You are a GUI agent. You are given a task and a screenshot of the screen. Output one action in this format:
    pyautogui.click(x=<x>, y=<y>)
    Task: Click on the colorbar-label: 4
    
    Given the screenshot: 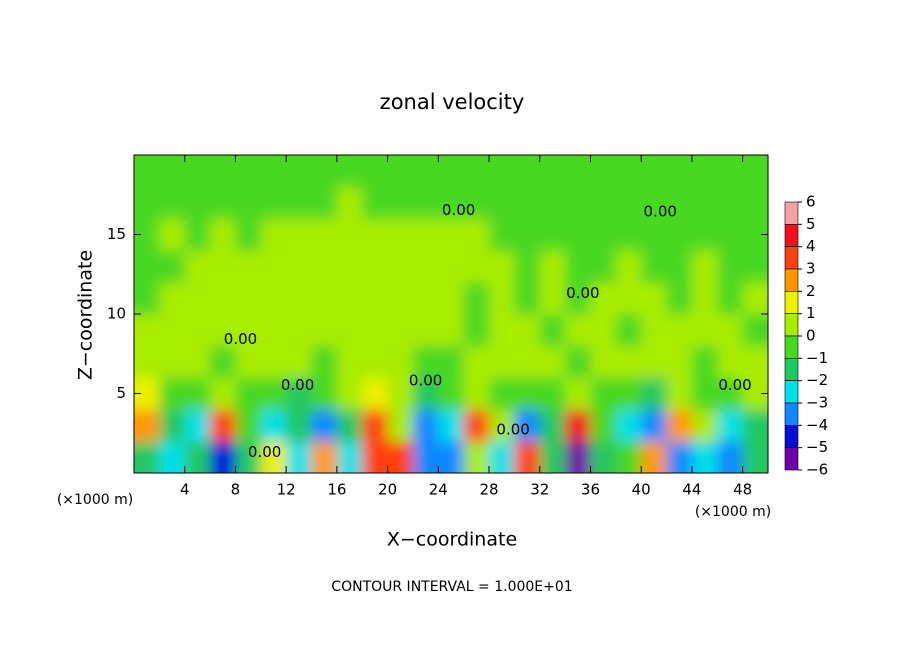 What is the action you would take?
    pyautogui.click(x=811, y=246)
    